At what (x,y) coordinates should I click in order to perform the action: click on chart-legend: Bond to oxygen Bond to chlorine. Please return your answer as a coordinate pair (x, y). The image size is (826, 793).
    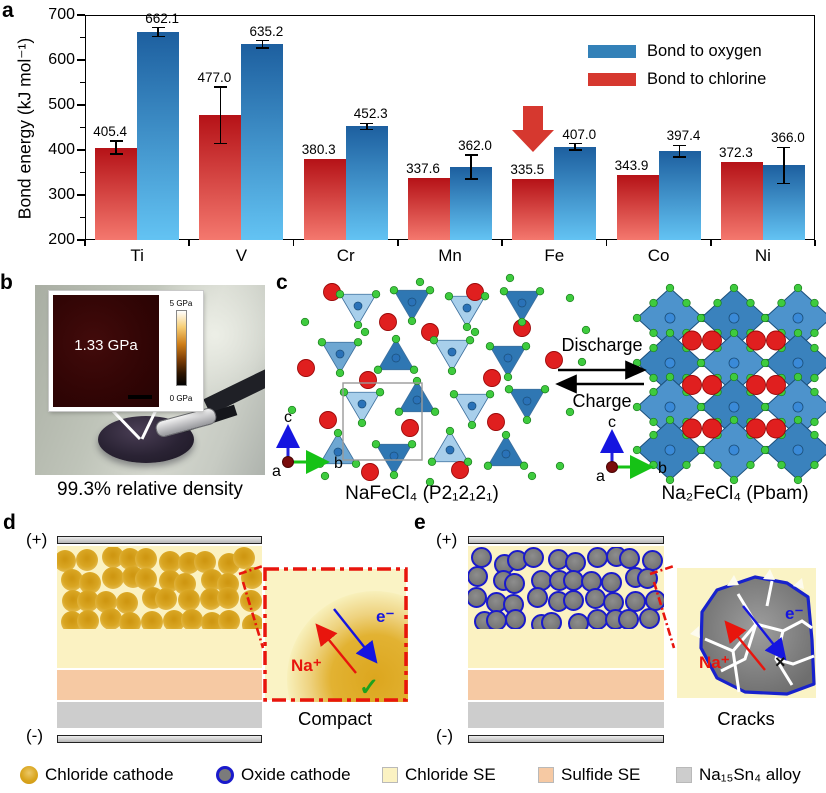
    Looking at the image, I should click on (677, 70).